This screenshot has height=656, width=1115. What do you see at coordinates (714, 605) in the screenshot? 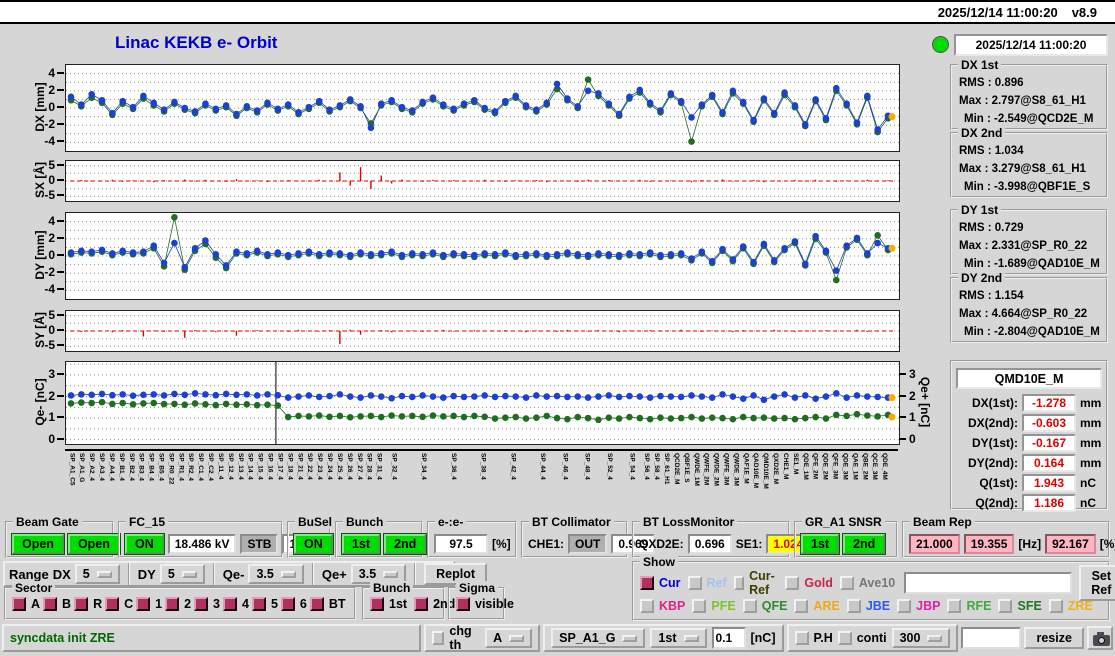
I see `show-checkbox-pfe: PFE` at bounding box center [714, 605].